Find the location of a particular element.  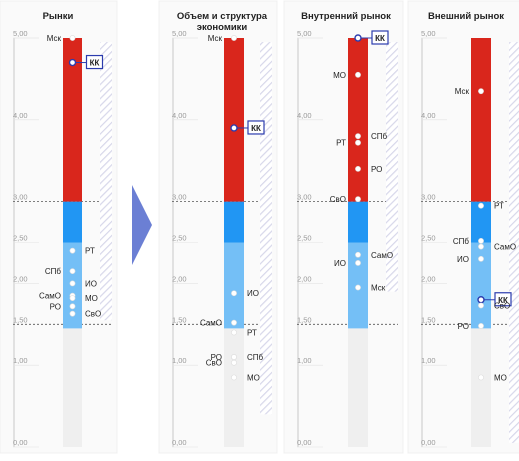

panel-title-line: Объем и структура is located at coordinates (222, 16).